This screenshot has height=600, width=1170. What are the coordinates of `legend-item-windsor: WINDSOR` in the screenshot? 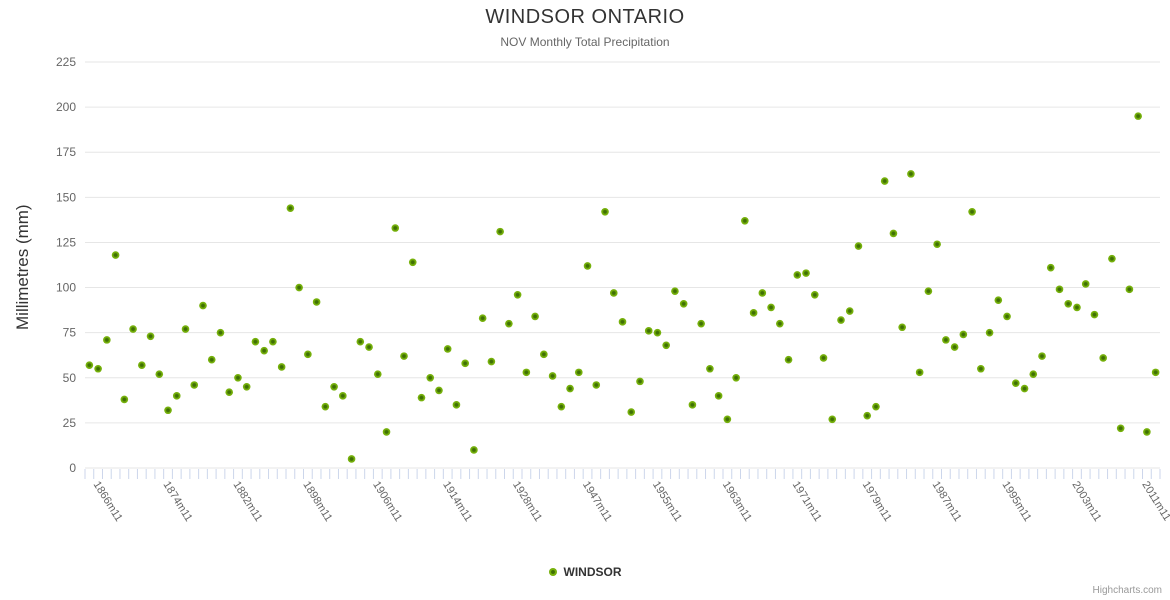 It's located at (585, 572).